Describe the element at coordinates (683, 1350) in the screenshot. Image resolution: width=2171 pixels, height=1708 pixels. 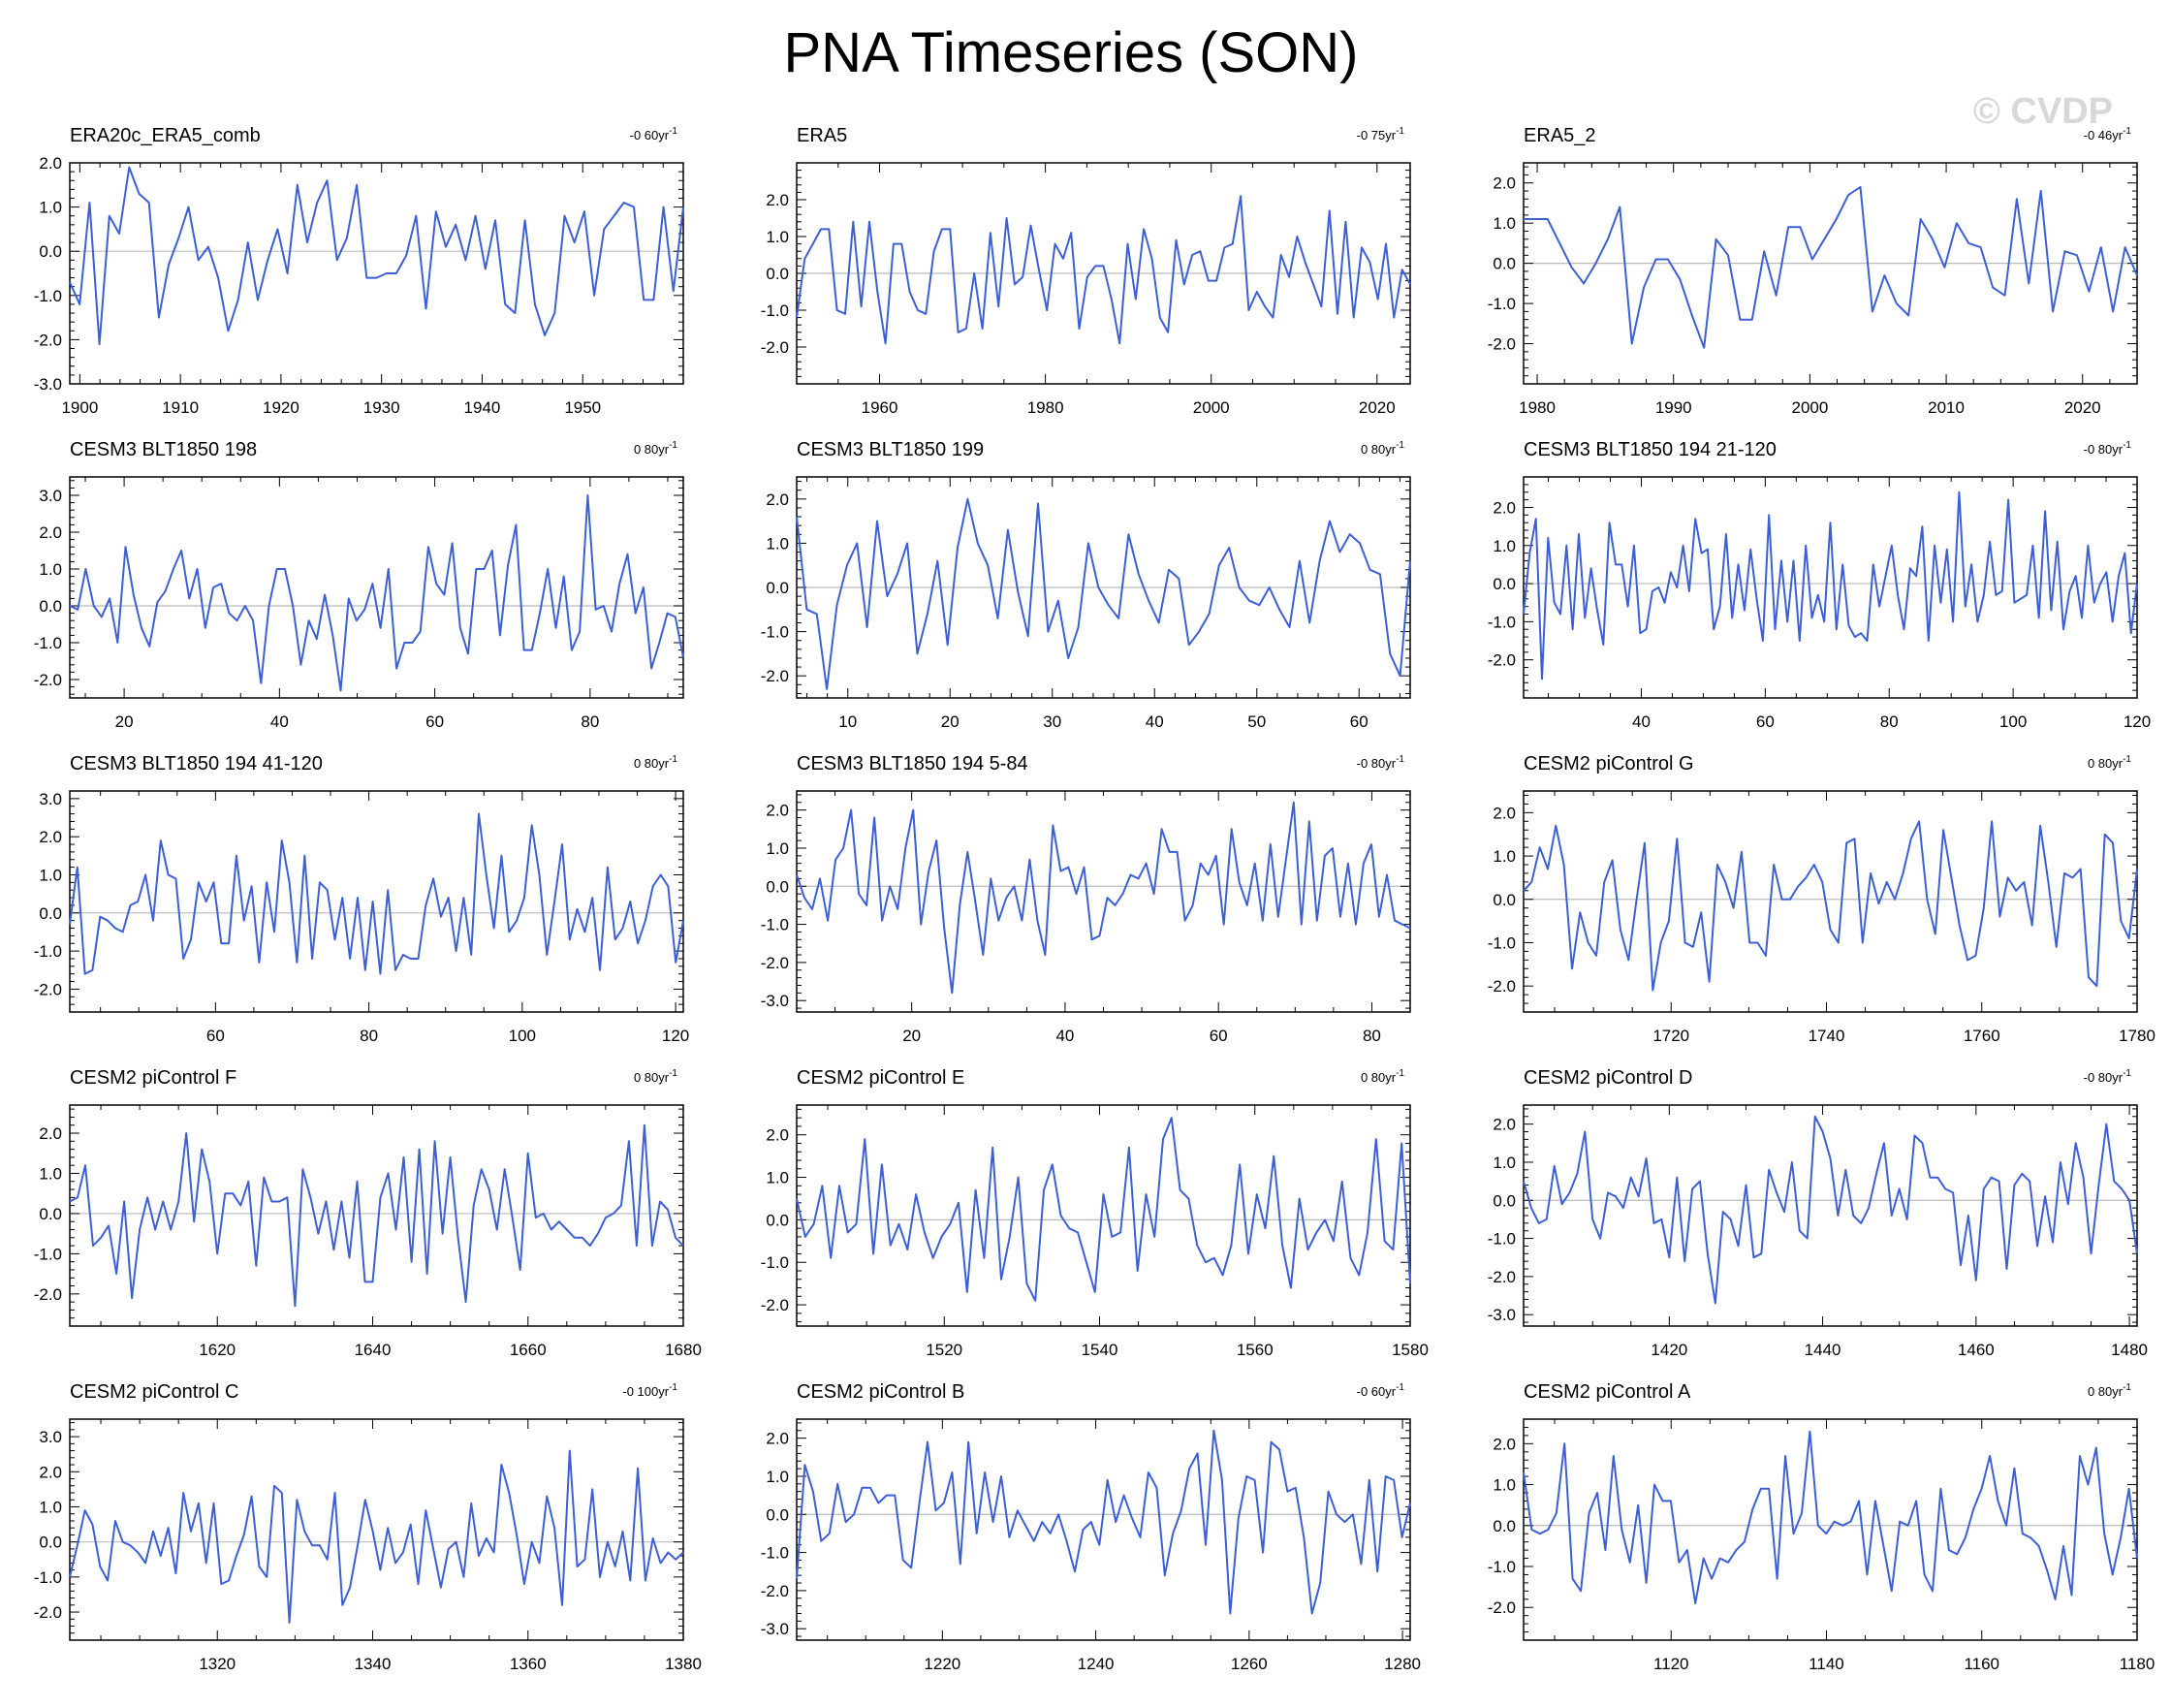
I see `x-tick-label: 1680` at that location.